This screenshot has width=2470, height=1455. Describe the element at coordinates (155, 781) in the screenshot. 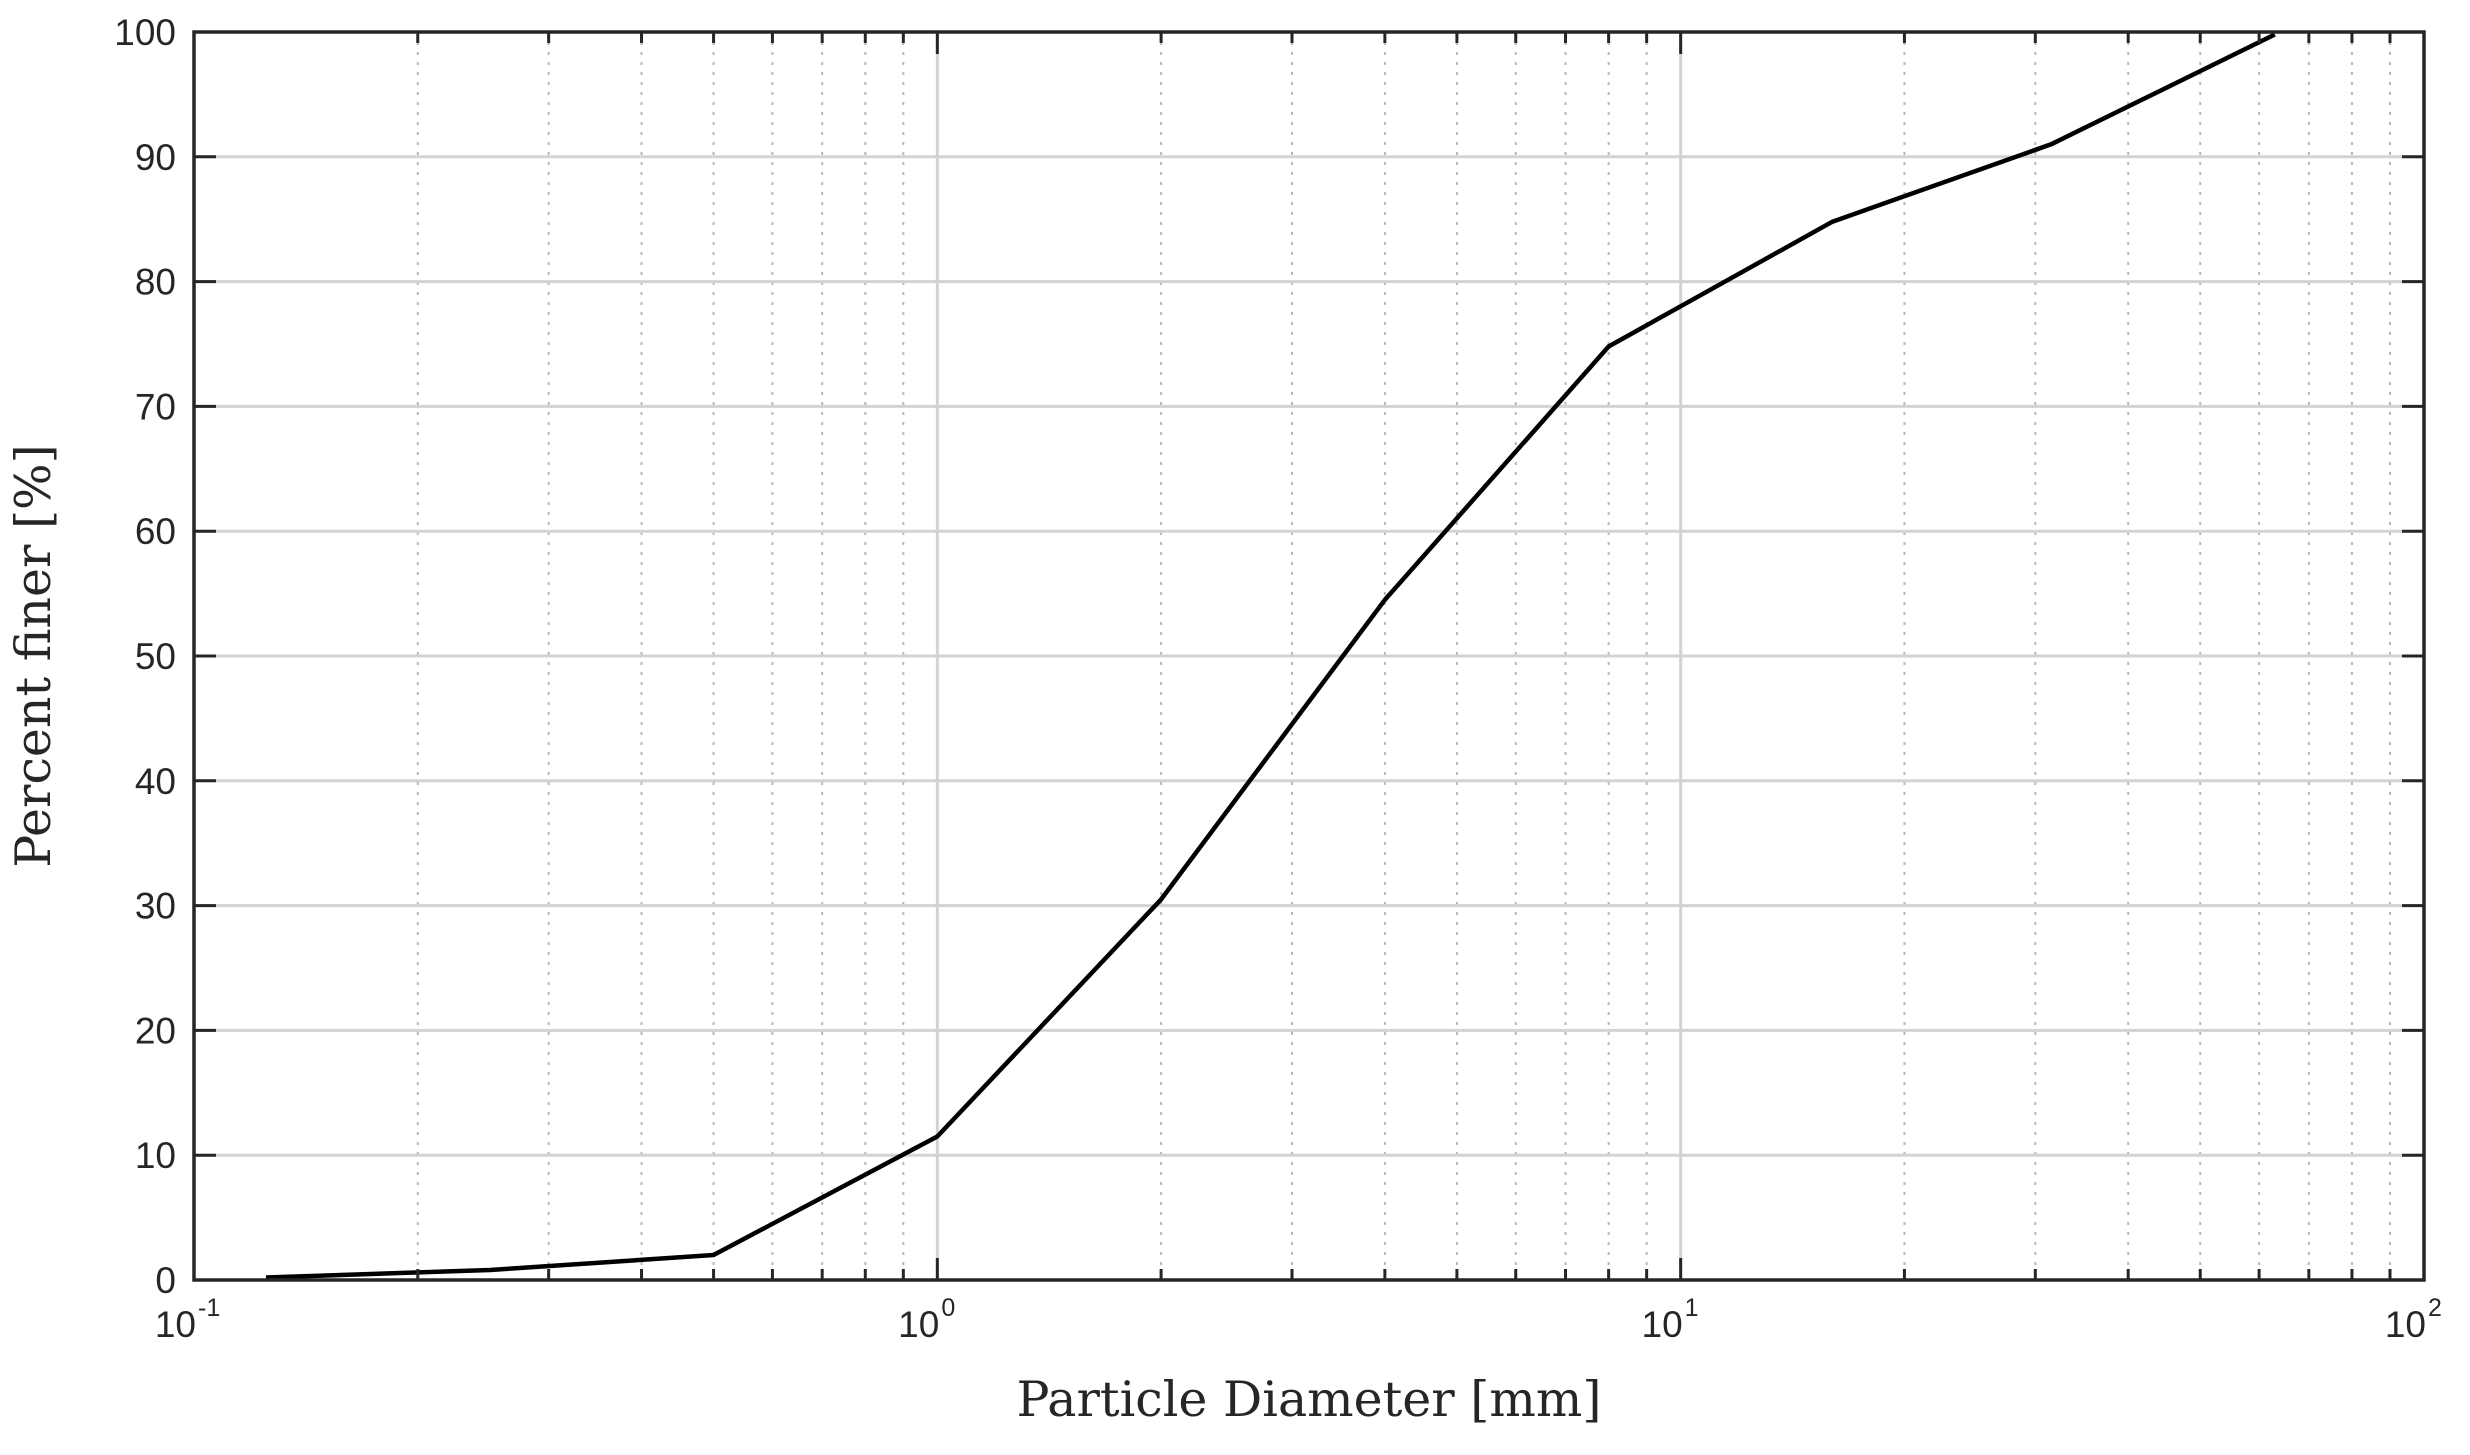

I see `y-tick-label: 40` at that location.